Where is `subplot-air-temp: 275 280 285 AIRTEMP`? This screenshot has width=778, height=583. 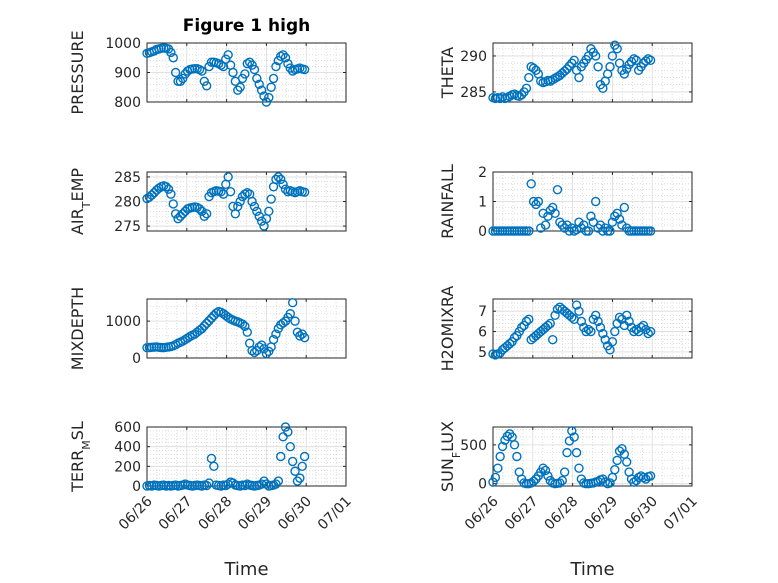
subplot-air-temp: 275 280 285 AIRTEMP is located at coordinates (207, 201).